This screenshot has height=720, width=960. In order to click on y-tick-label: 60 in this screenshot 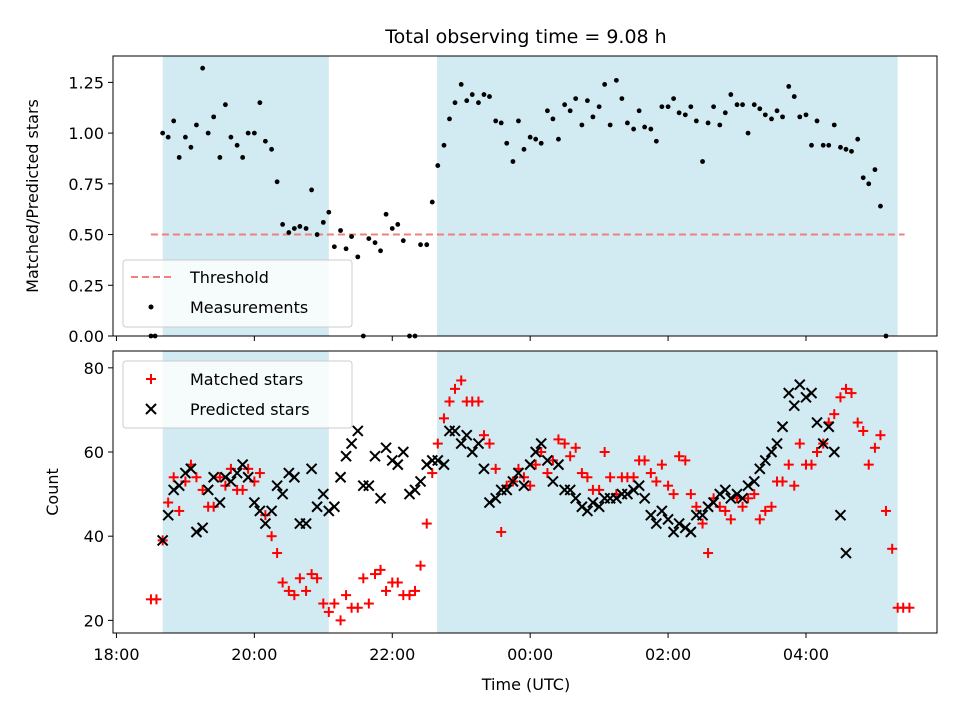, I will do `click(94, 452)`.